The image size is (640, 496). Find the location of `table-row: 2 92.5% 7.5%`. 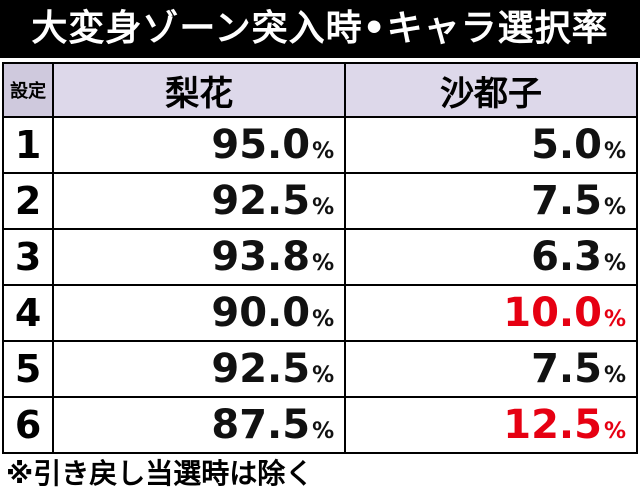

table-row: 2 92.5% 7.5% is located at coordinates (319, 201).